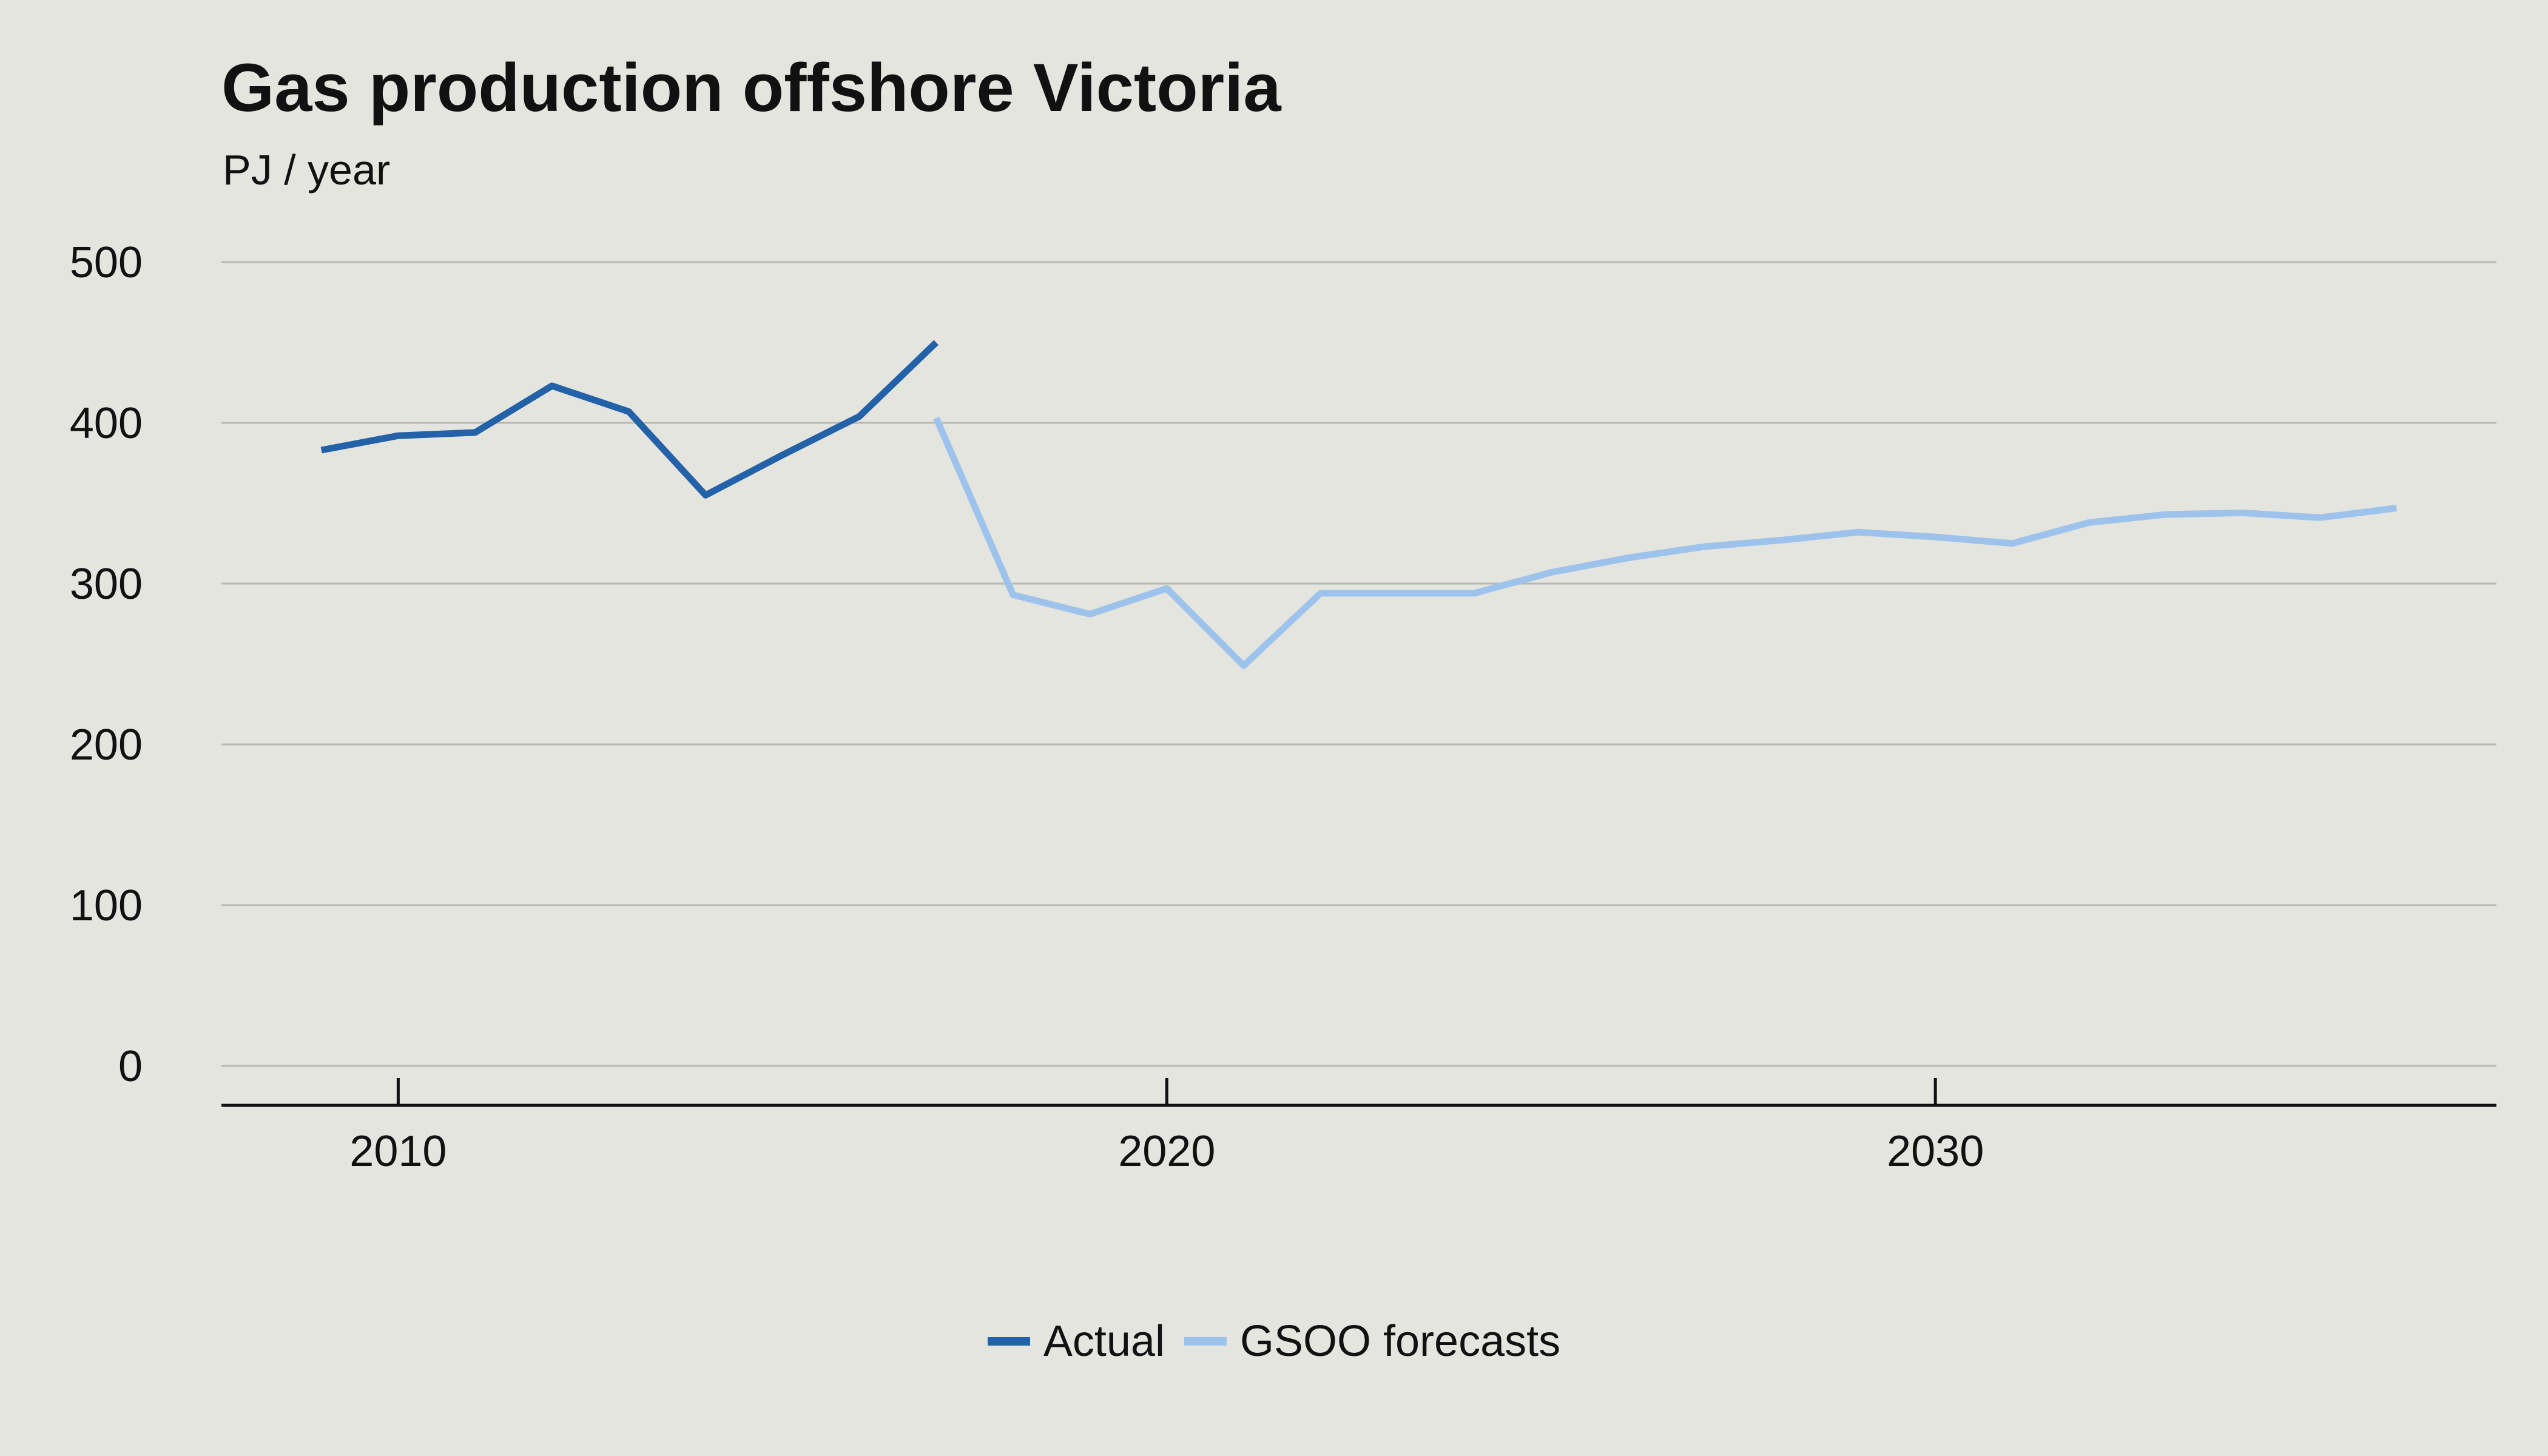  Describe the element at coordinates (629, 419) in the screenshot. I see `series-line-actual` at that location.